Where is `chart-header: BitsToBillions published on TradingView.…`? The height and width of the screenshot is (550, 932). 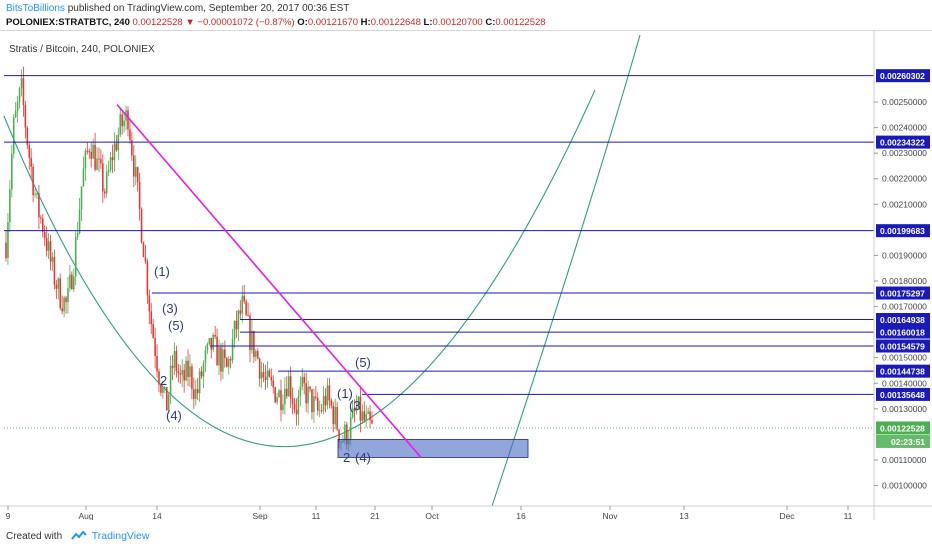
chart-header: BitsToBillions published on TradingView.… is located at coordinates (466, 15).